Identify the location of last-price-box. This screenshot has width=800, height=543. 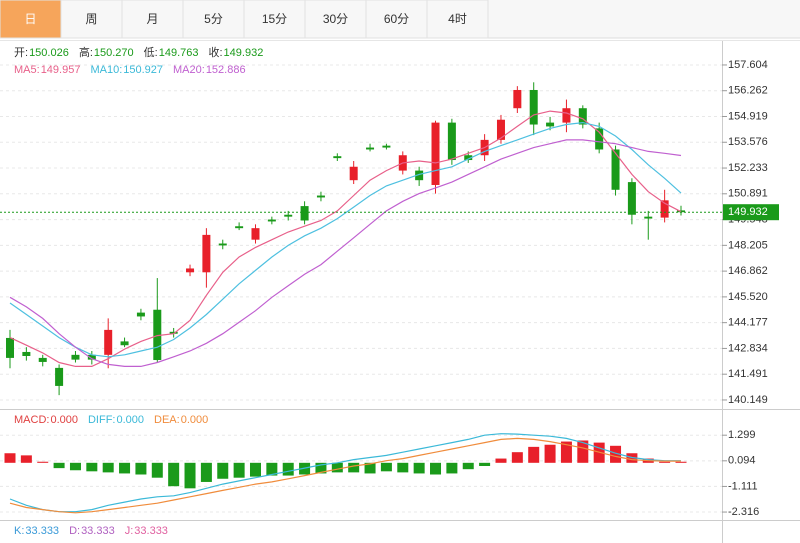
(751, 212).